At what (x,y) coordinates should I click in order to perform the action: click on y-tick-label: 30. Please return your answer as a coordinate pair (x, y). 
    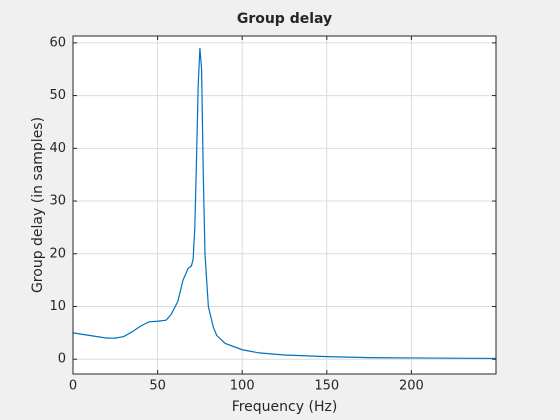
    Looking at the image, I should click on (57, 201).